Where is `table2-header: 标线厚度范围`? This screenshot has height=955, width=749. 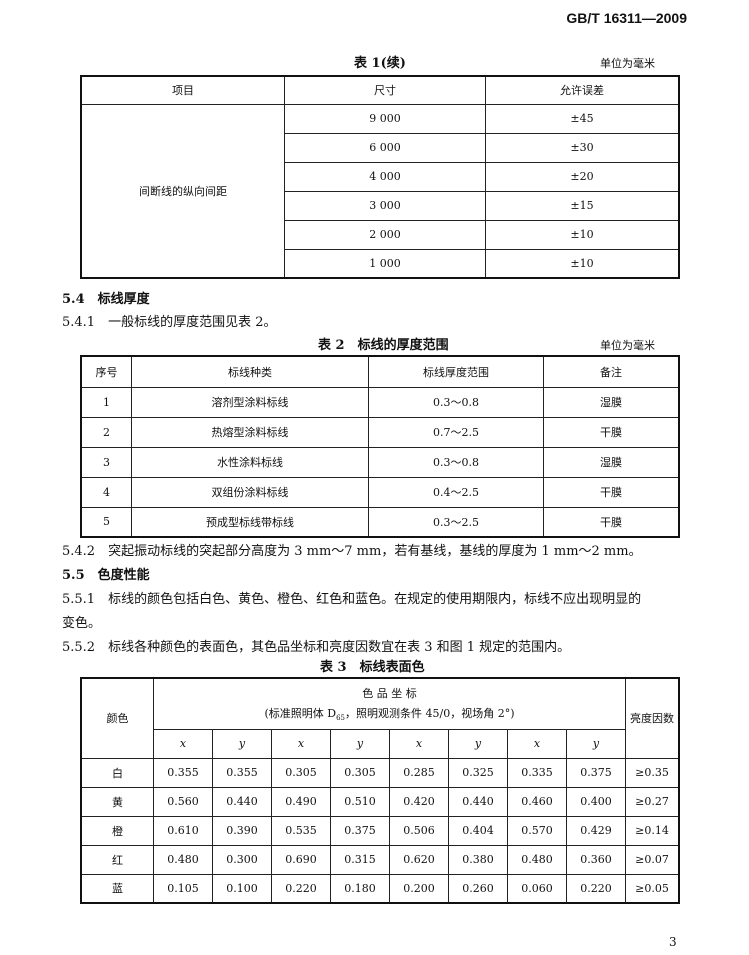 table2-header: 标线厚度范围 is located at coordinates (456, 371).